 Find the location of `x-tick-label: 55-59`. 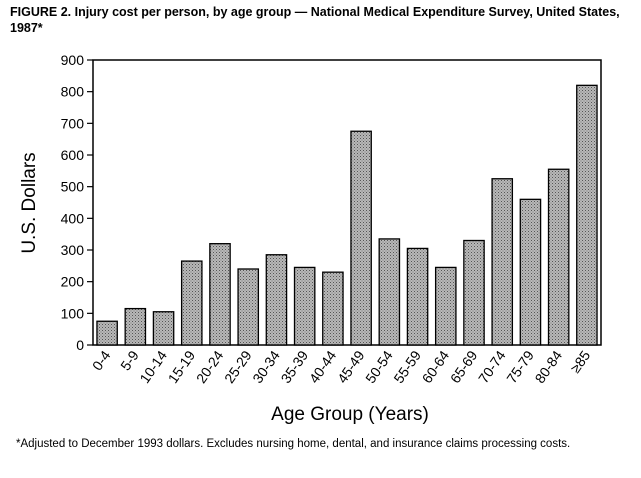

x-tick-label: 55-59 is located at coordinates (407, 366).